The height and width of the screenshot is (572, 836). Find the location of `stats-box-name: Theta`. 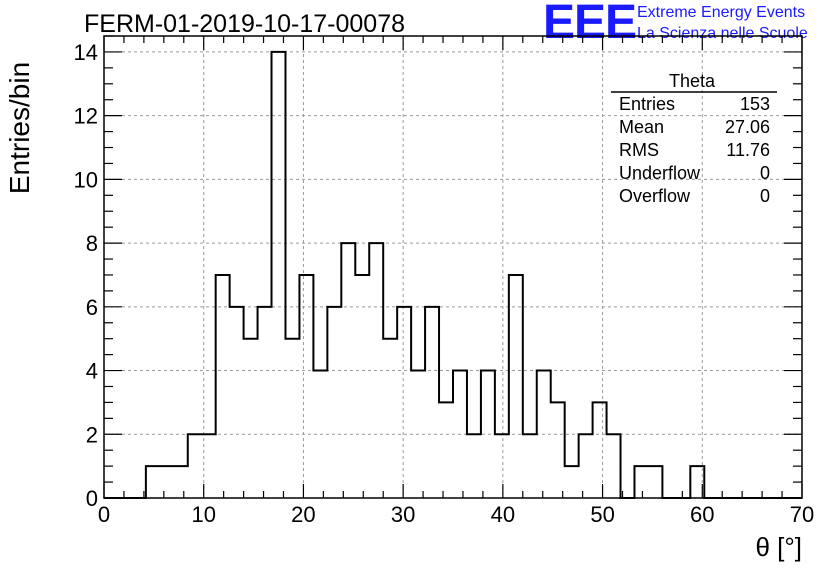

stats-box-name: Theta is located at coordinates (692, 81).